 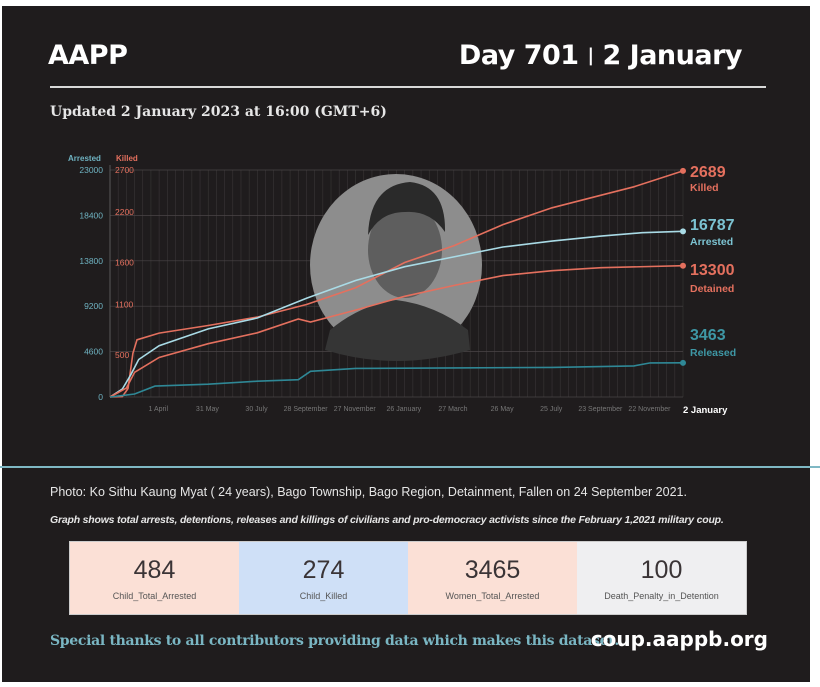 I want to click on day-counter: Day 701 | 2 January, so click(x=600, y=55).